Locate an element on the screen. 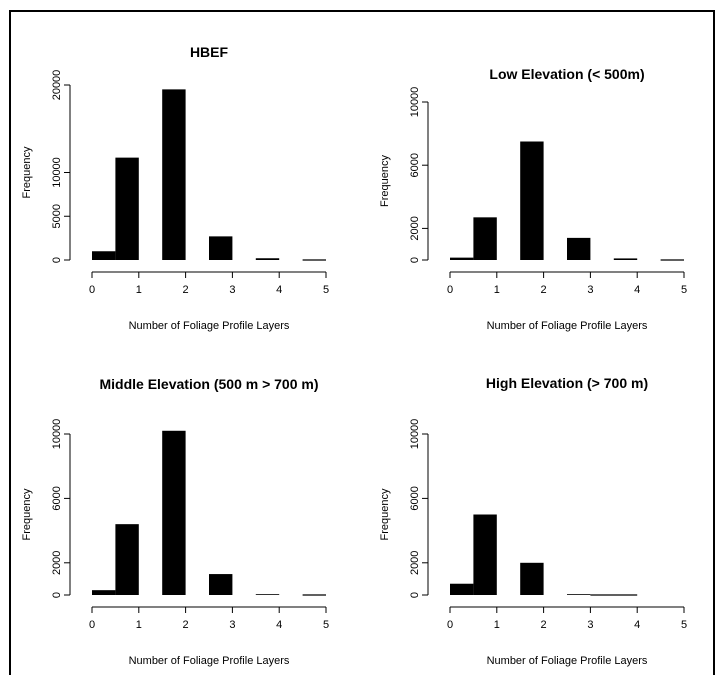 The image size is (715, 680). frame-left-border is located at coordinates (10, 342).